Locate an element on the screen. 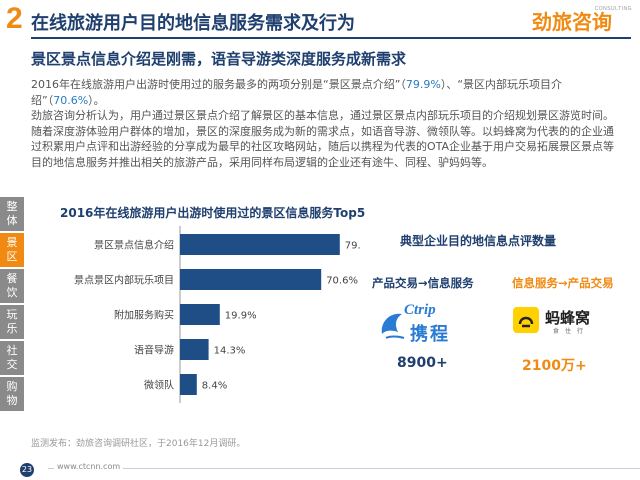  tab-shopping: 购物 is located at coordinates (12, 394).